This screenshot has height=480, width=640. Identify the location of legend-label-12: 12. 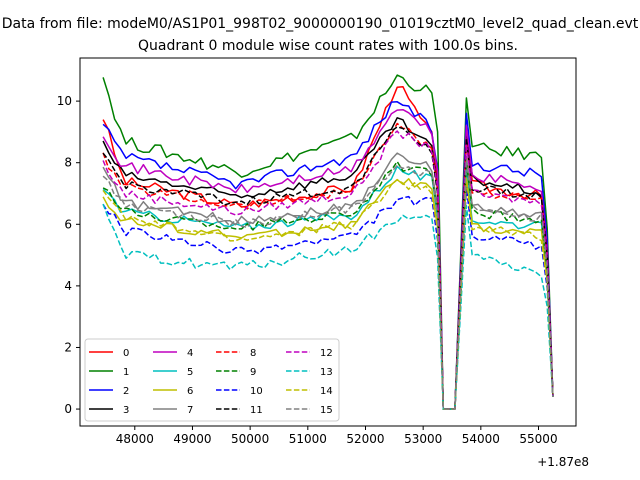
(326, 353).